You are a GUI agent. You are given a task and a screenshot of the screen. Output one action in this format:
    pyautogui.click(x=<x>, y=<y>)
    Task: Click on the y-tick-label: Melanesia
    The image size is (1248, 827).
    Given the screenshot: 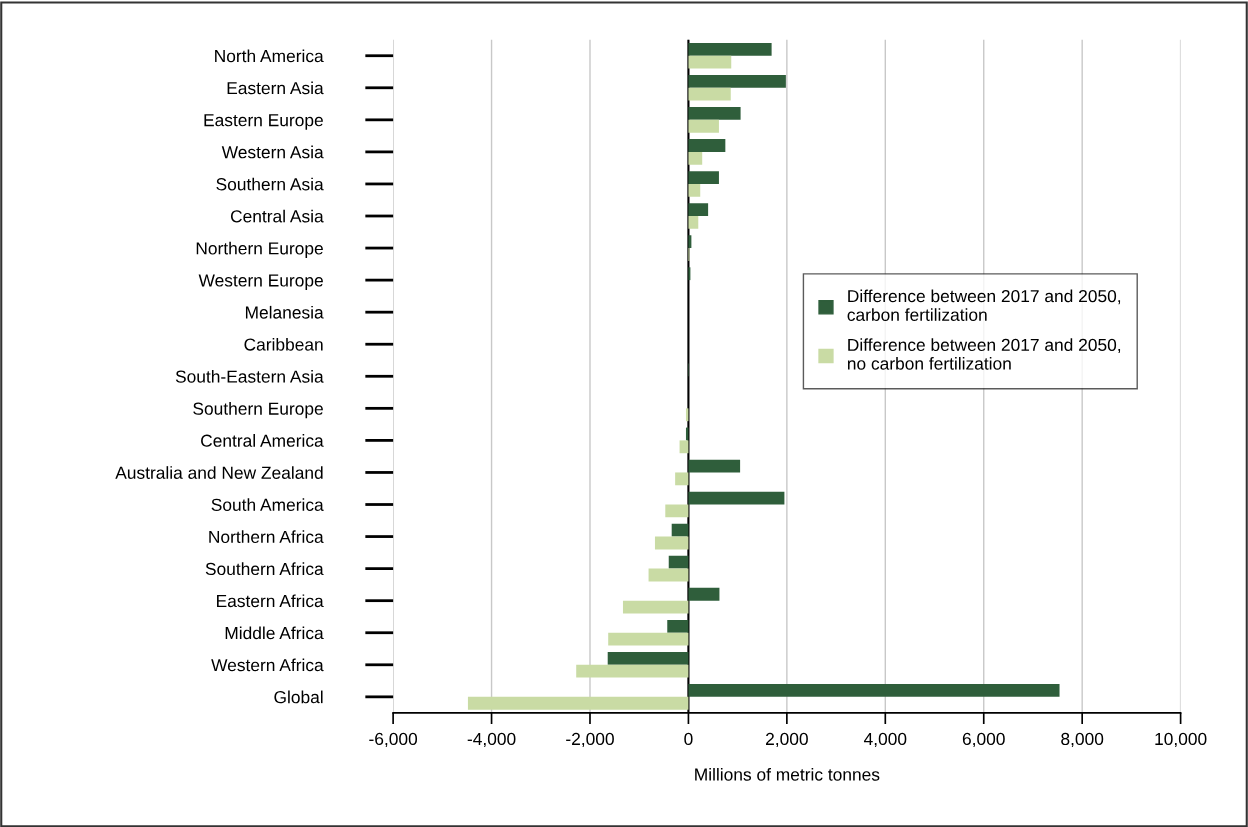 What is the action you would take?
    pyautogui.click(x=284, y=312)
    